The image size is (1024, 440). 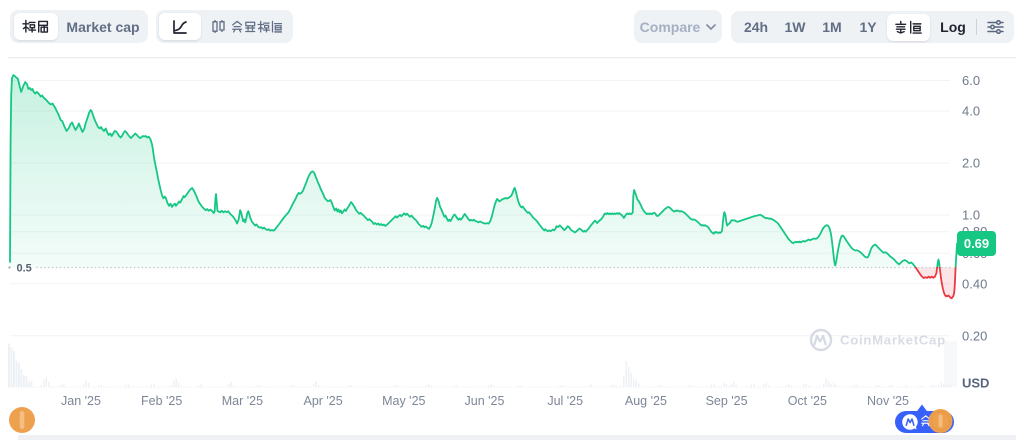 I want to click on svg-text: Jul '25, so click(x=565, y=401).